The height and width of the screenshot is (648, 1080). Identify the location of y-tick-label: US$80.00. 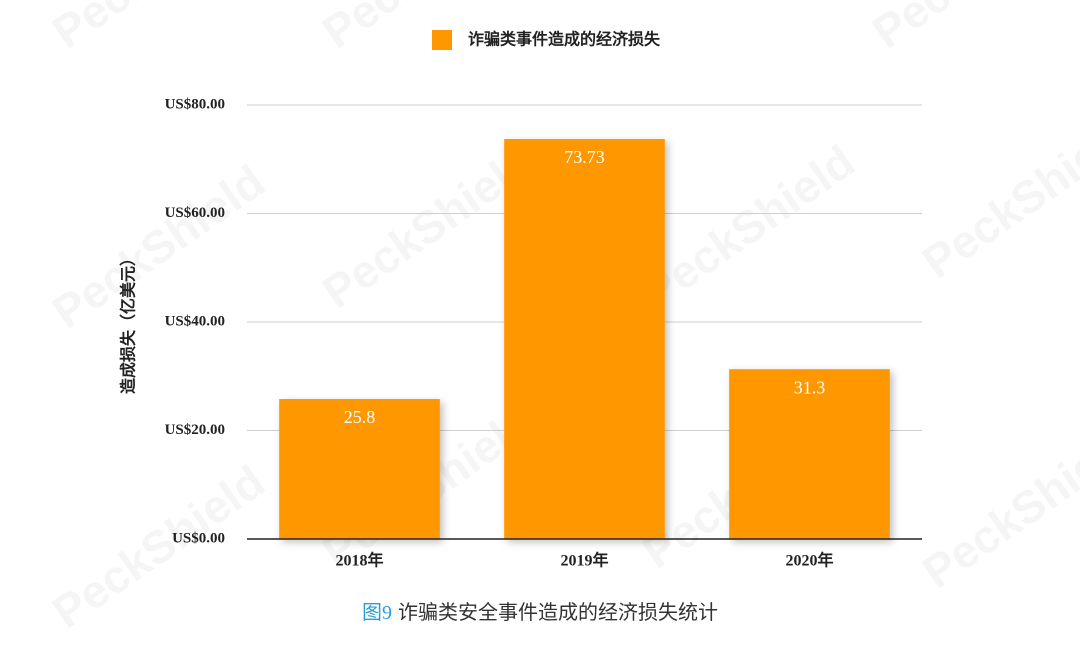
(195, 104).